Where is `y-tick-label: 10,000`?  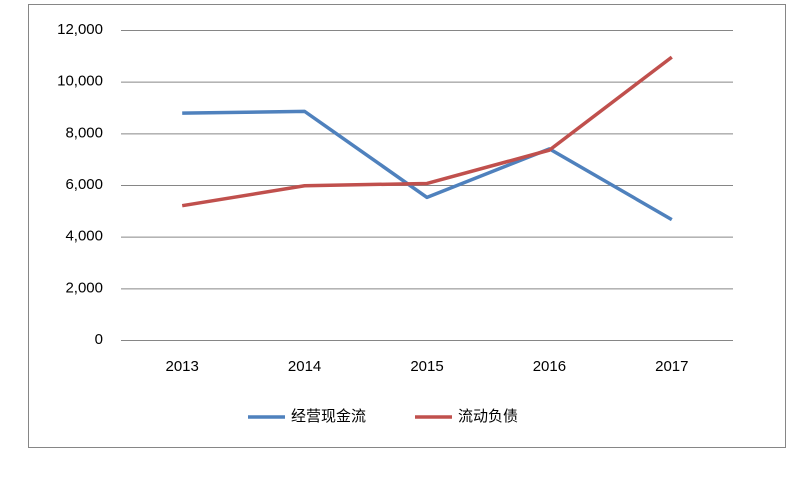 y-tick-label: 10,000 is located at coordinates (80, 81).